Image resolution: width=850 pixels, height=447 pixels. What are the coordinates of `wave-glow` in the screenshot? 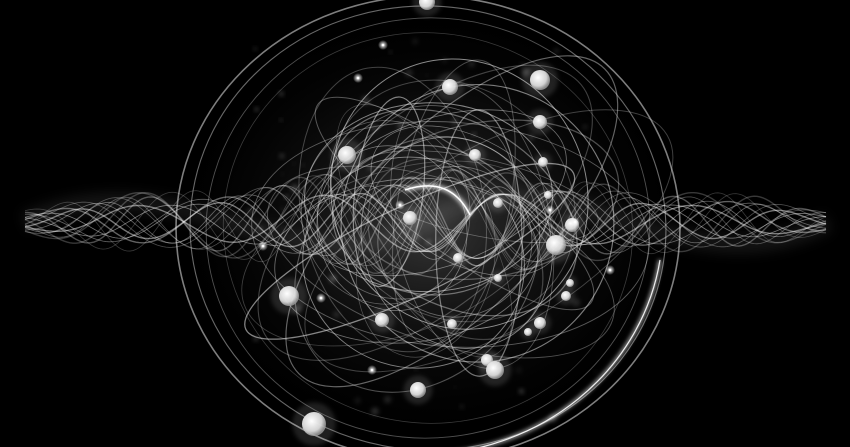 It's located at (427, 221).